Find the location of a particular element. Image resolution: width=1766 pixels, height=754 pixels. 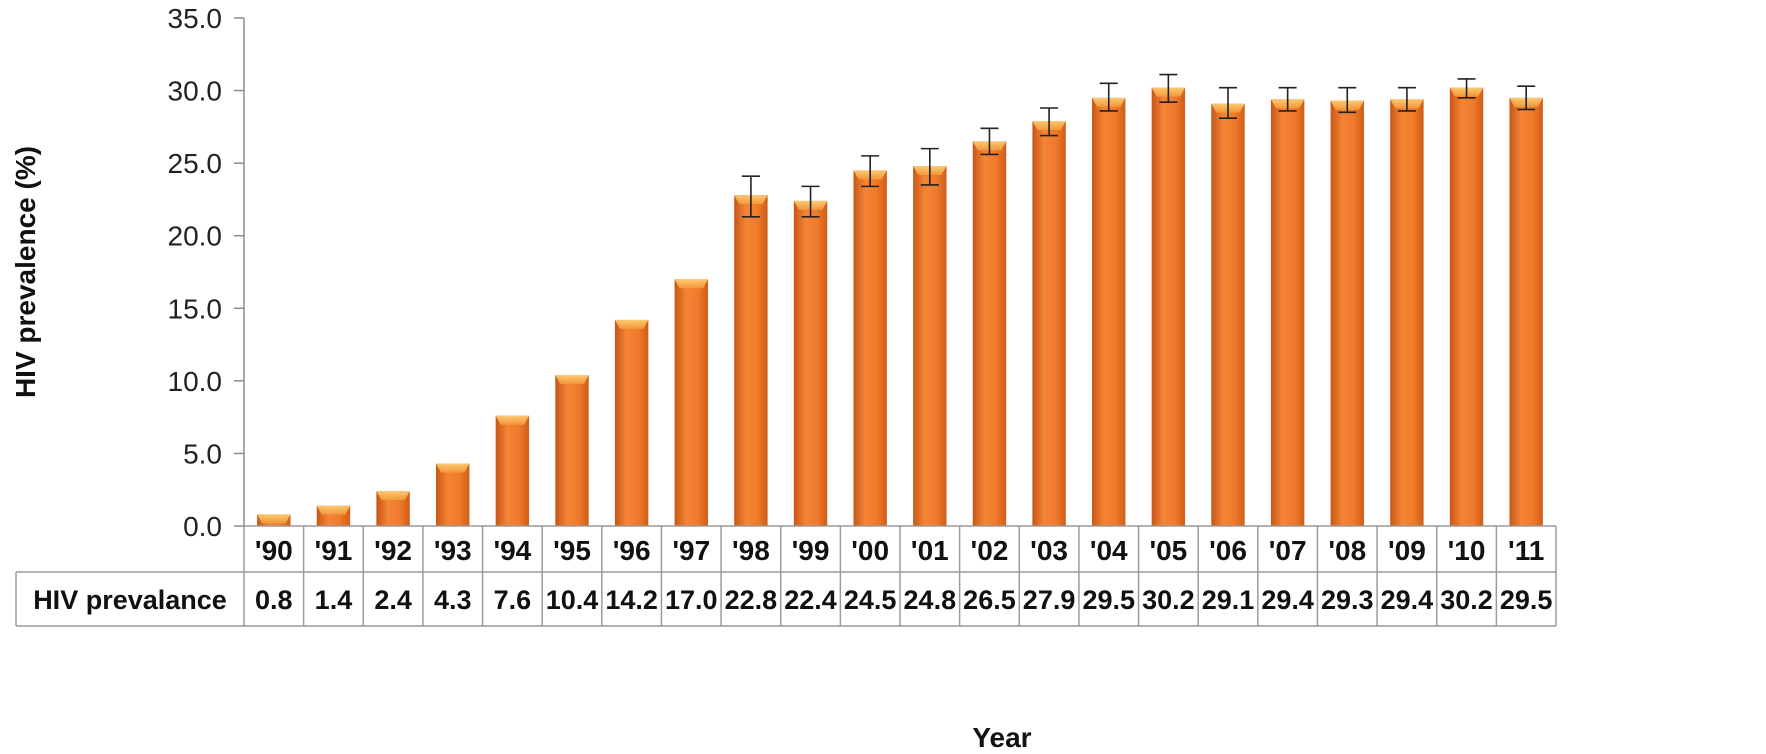

error-bars-group is located at coordinates (1138, 145).